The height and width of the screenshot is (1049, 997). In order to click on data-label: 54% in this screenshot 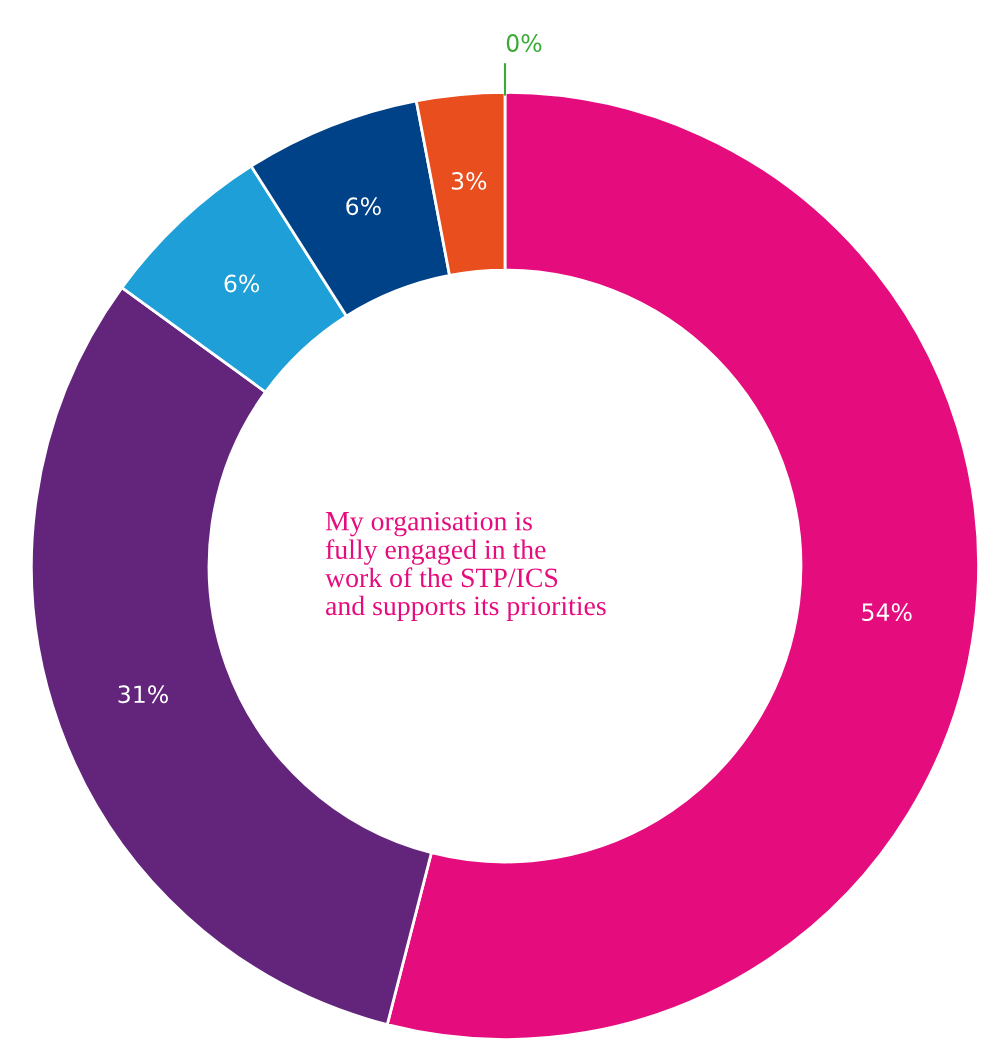, I will do `click(887, 612)`.